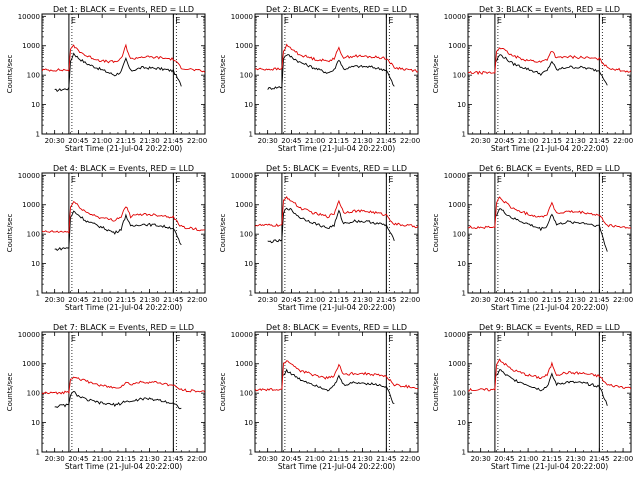 This screenshot has height=480, width=640. Describe the element at coordinates (123, 327) in the screenshot. I see `panel-title: Det 7: BLACK = Events, RED = LLD` at that location.